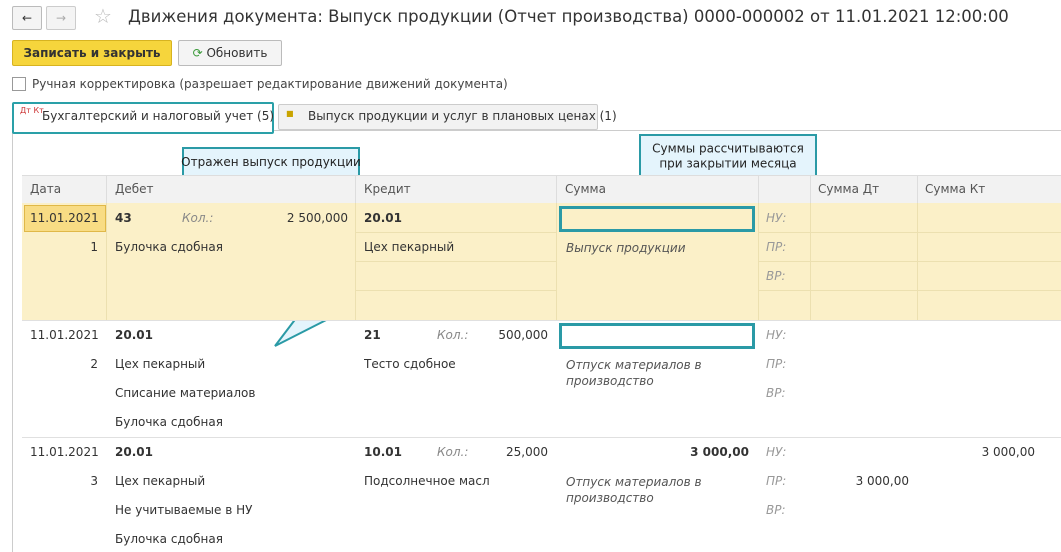 This screenshot has height=552, width=1061. What do you see at coordinates (536, 130) in the screenshot?
I see `tab-strip-line` at bounding box center [536, 130].